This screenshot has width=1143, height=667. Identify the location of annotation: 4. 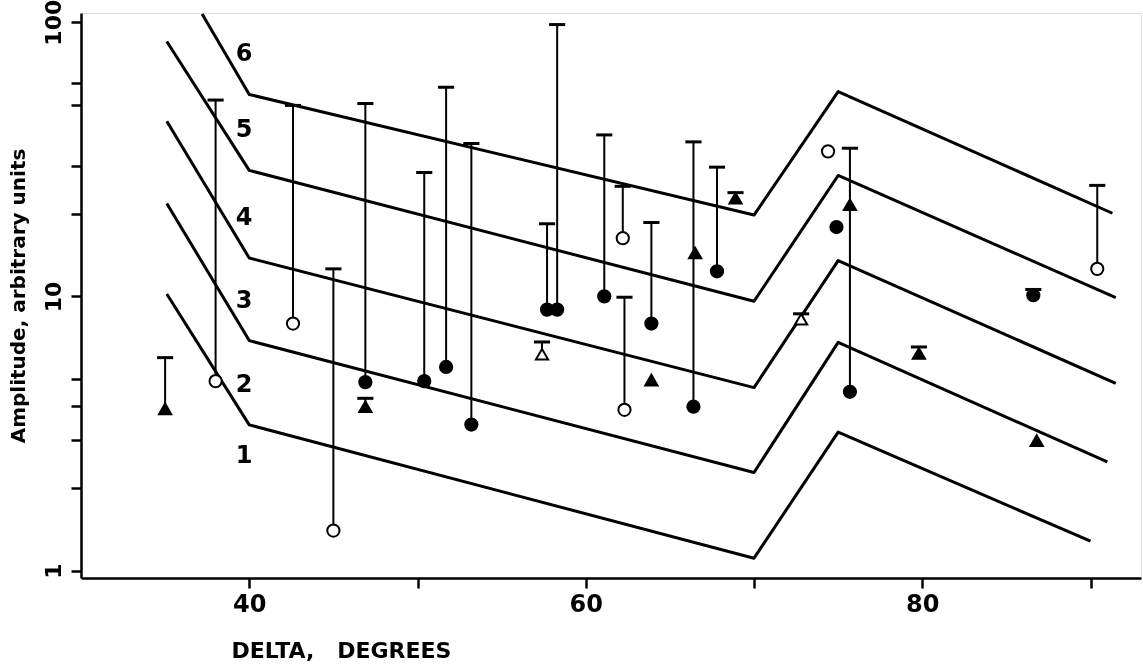
(244, 216).